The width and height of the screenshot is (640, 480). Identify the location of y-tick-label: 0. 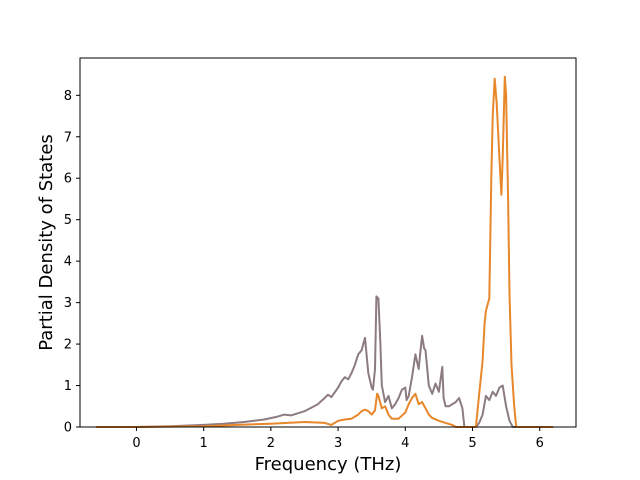
(68, 428).